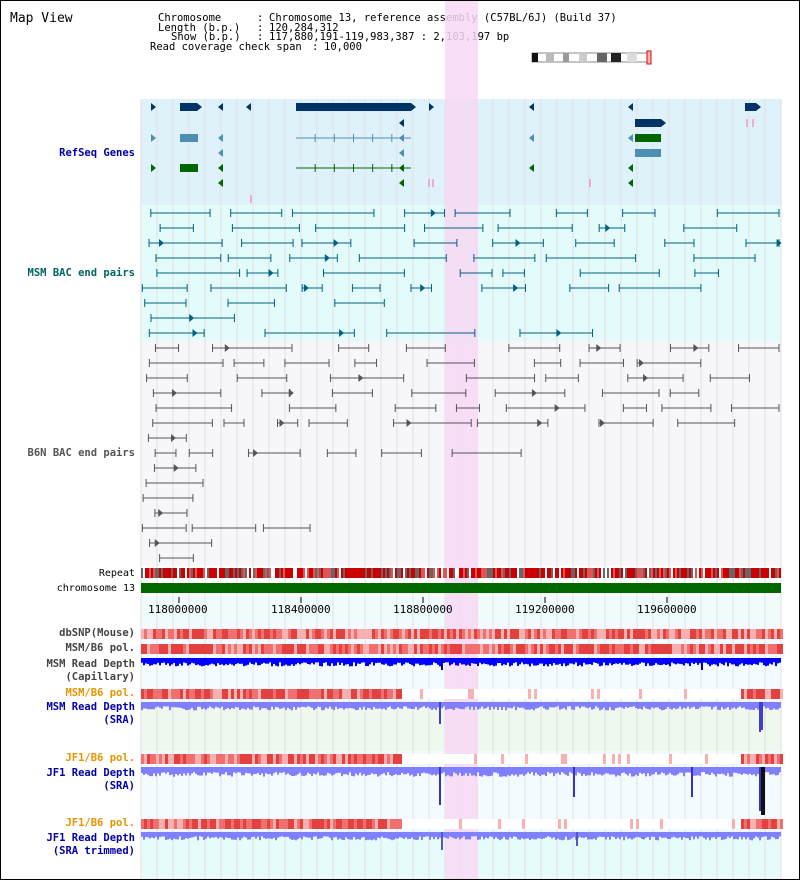 This screenshot has width=800, height=880. Describe the element at coordinates (81, 273) in the screenshot. I see `track-label-msm-bac: MSM BAC end pairs` at that location.